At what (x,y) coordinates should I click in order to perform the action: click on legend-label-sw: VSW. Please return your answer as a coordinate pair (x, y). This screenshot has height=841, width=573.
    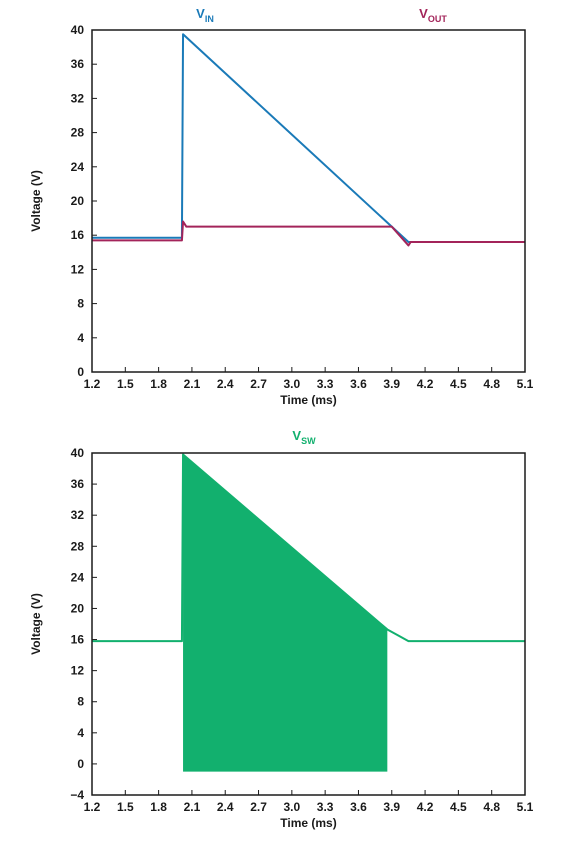
    Looking at the image, I should click on (304, 437).